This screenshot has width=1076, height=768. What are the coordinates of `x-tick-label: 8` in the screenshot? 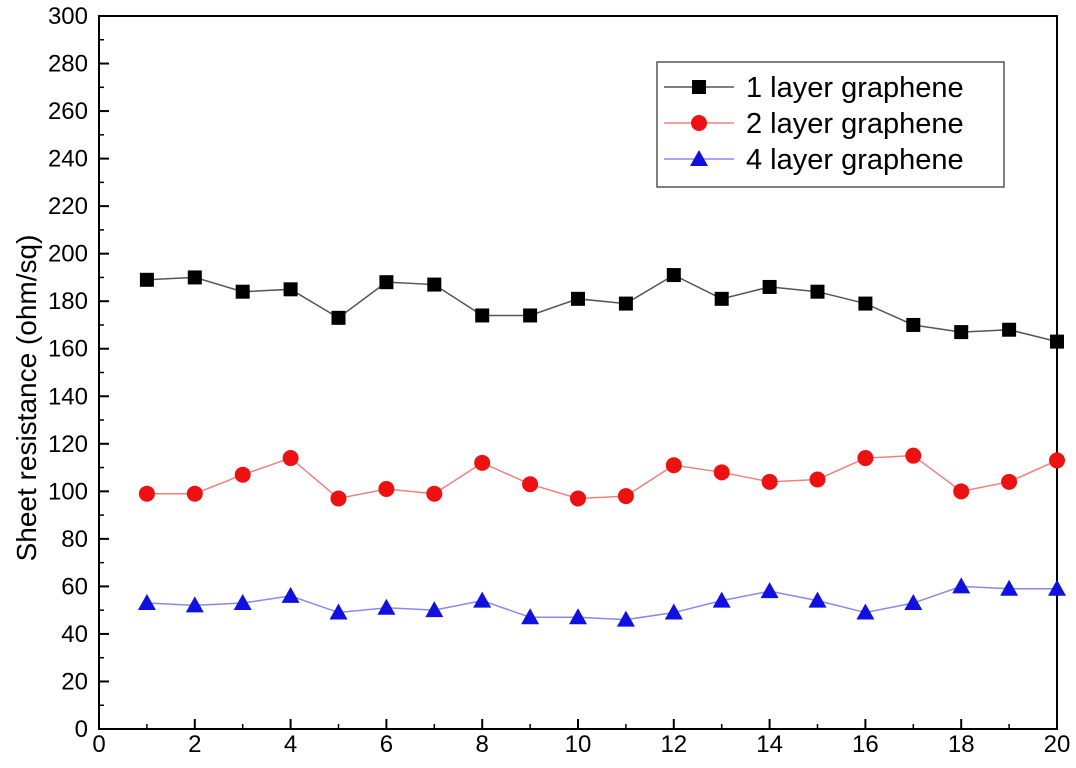 It's located at (482, 744).